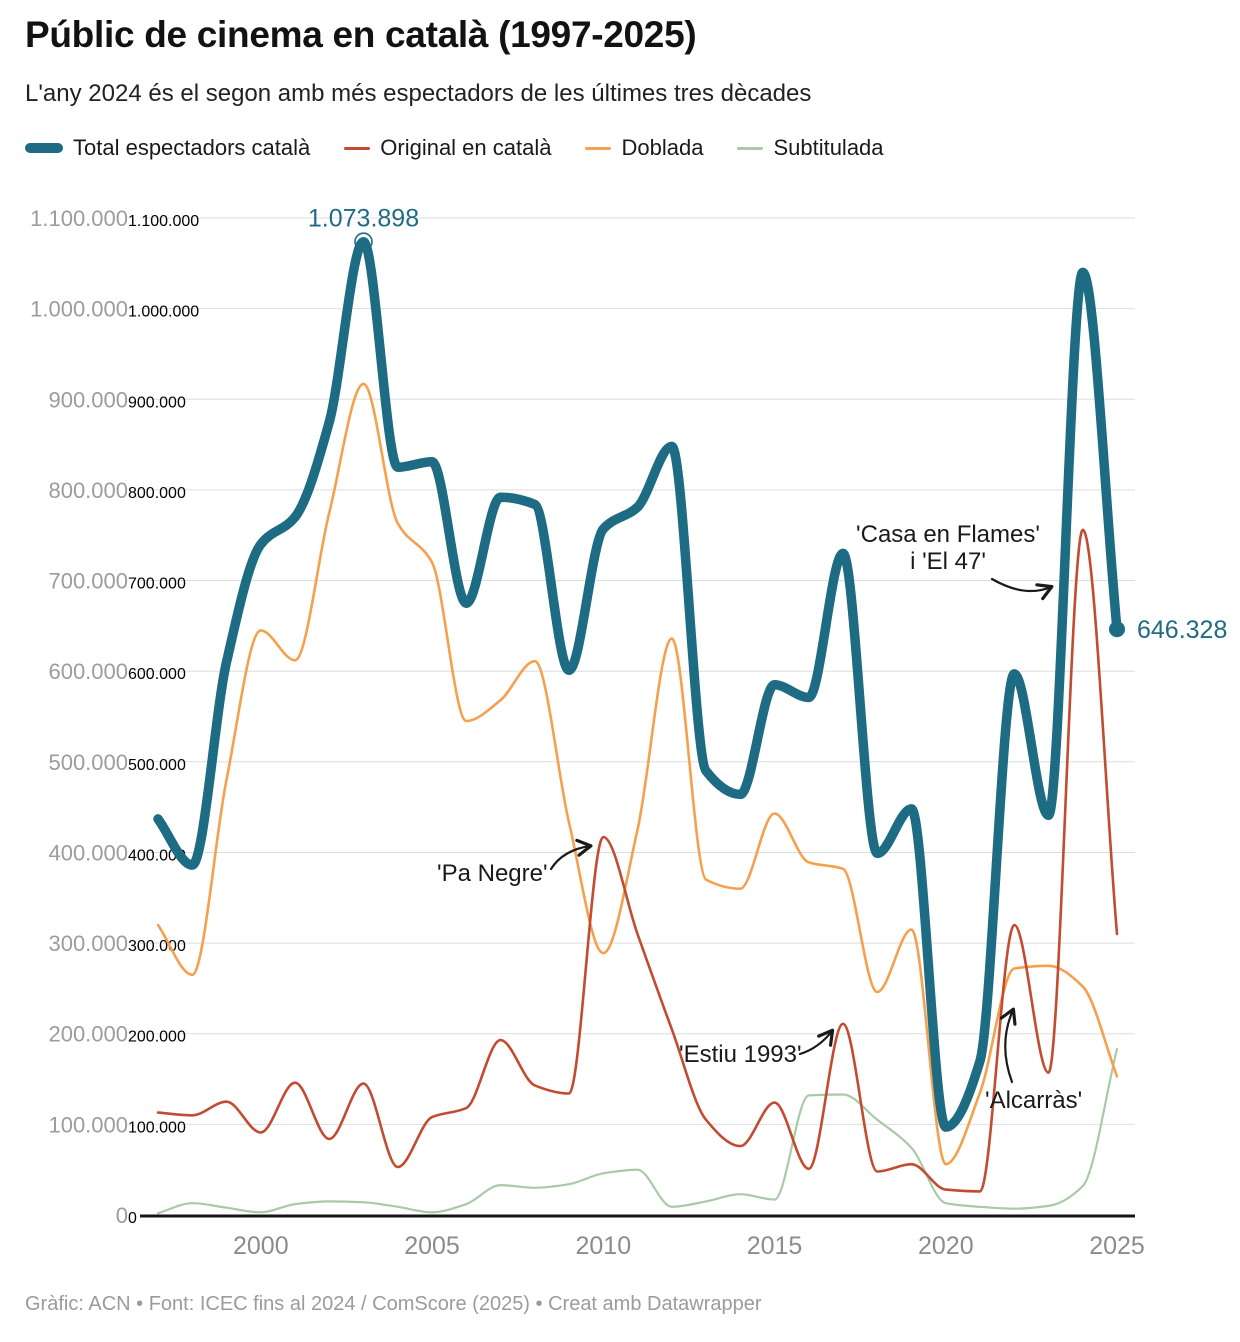  Describe the element at coordinates (157, 855) in the screenshot. I see `svg-text: 400.000` at that location.